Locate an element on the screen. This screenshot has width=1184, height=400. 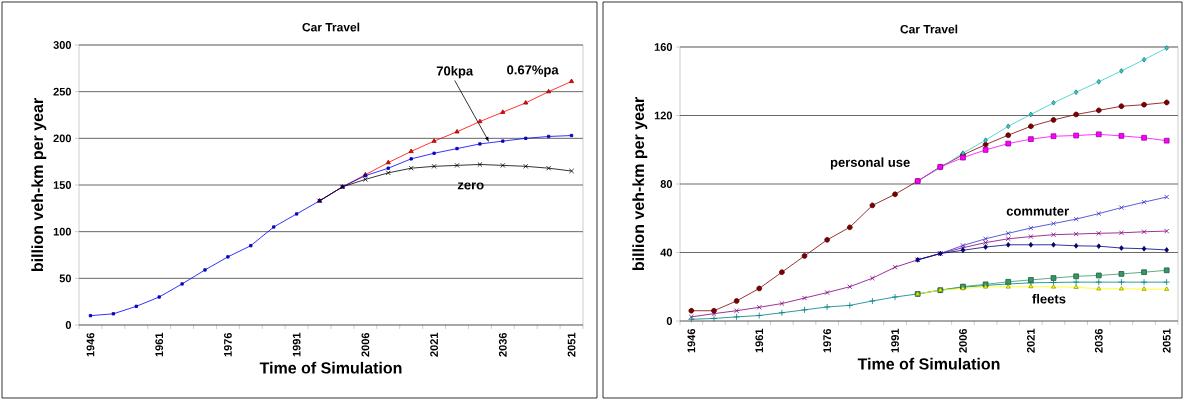
annotation: fleets is located at coordinates (1049, 298).